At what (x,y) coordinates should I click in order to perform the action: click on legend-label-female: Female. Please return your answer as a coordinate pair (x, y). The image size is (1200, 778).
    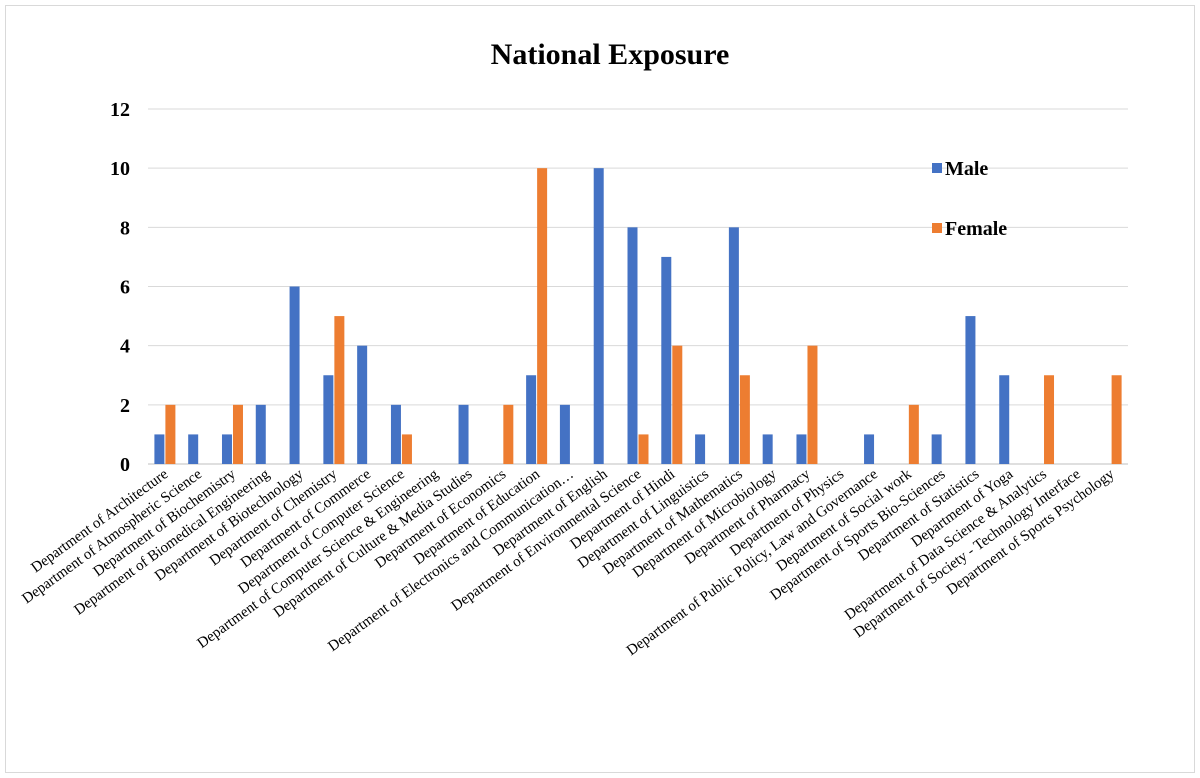
    Looking at the image, I should click on (976, 229).